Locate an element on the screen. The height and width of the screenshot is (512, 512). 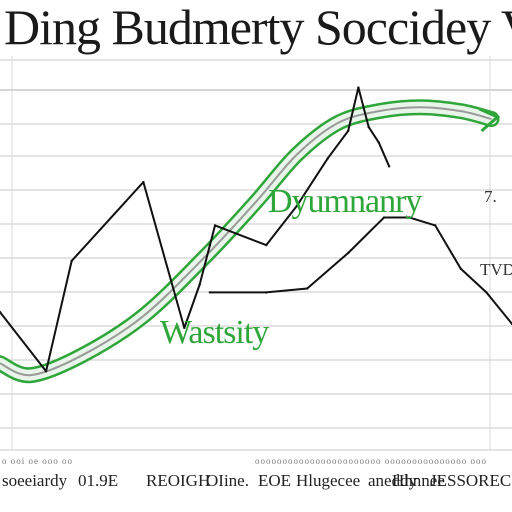
footer-dots-left: o ooi oe ooo oo is located at coordinates (37, 461).